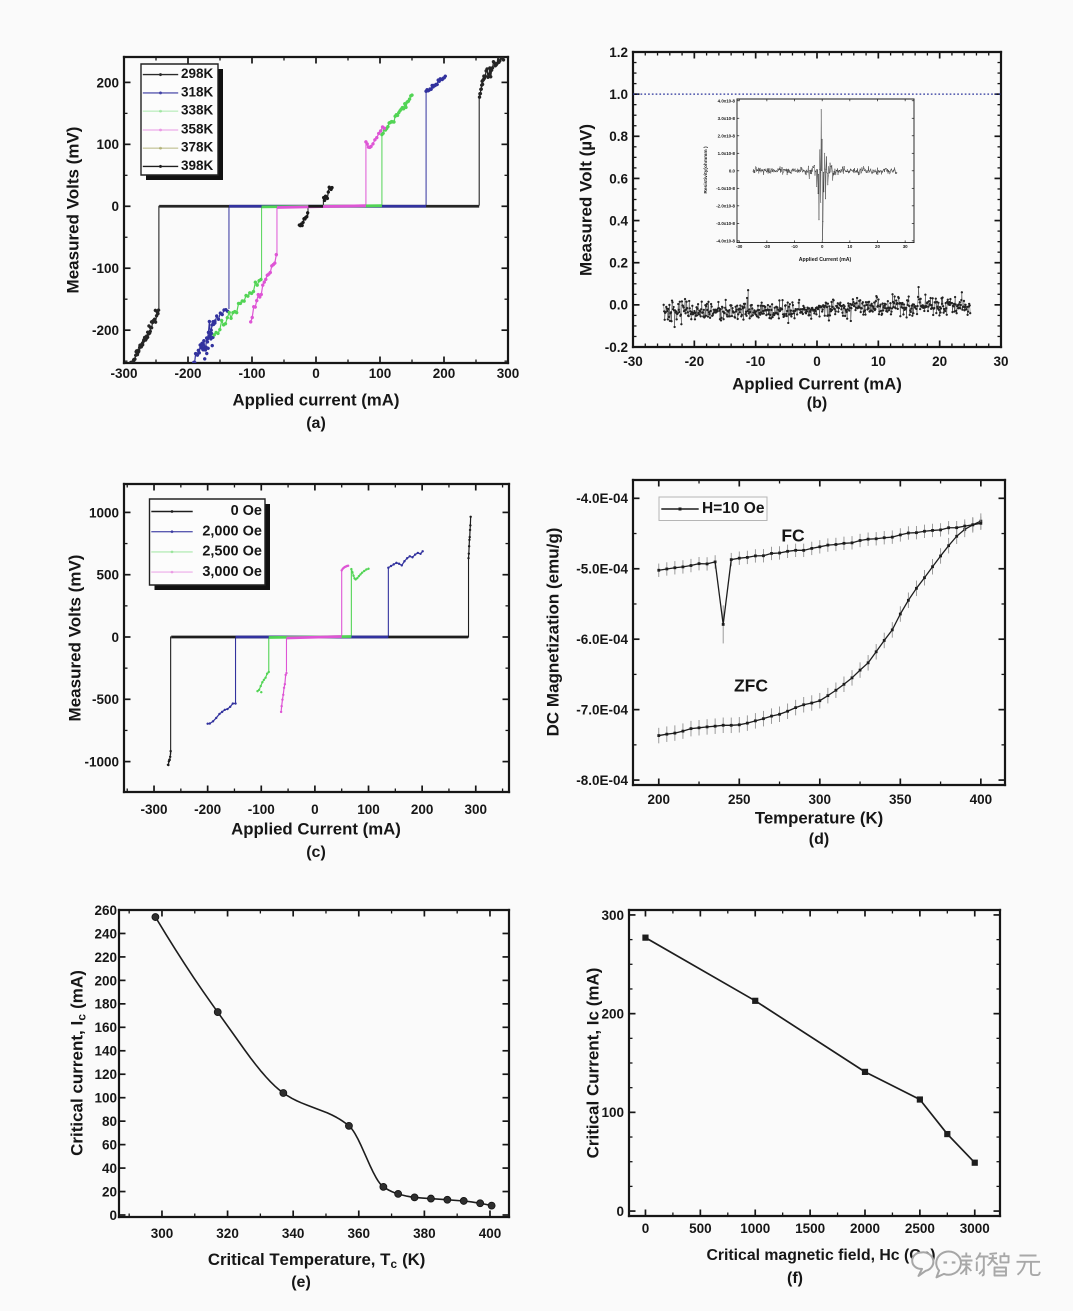  What do you see at coordinates (585, 200) in the screenshot?
I see `svg-text: Measured Volt (µV)` at bounding box center [585, 200].